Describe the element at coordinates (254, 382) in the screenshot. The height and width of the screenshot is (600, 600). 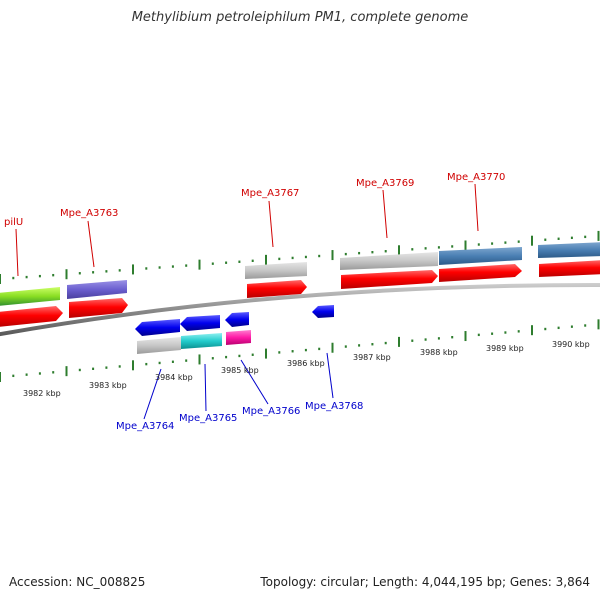
I see `leader-Mpe_A3766` at that location.